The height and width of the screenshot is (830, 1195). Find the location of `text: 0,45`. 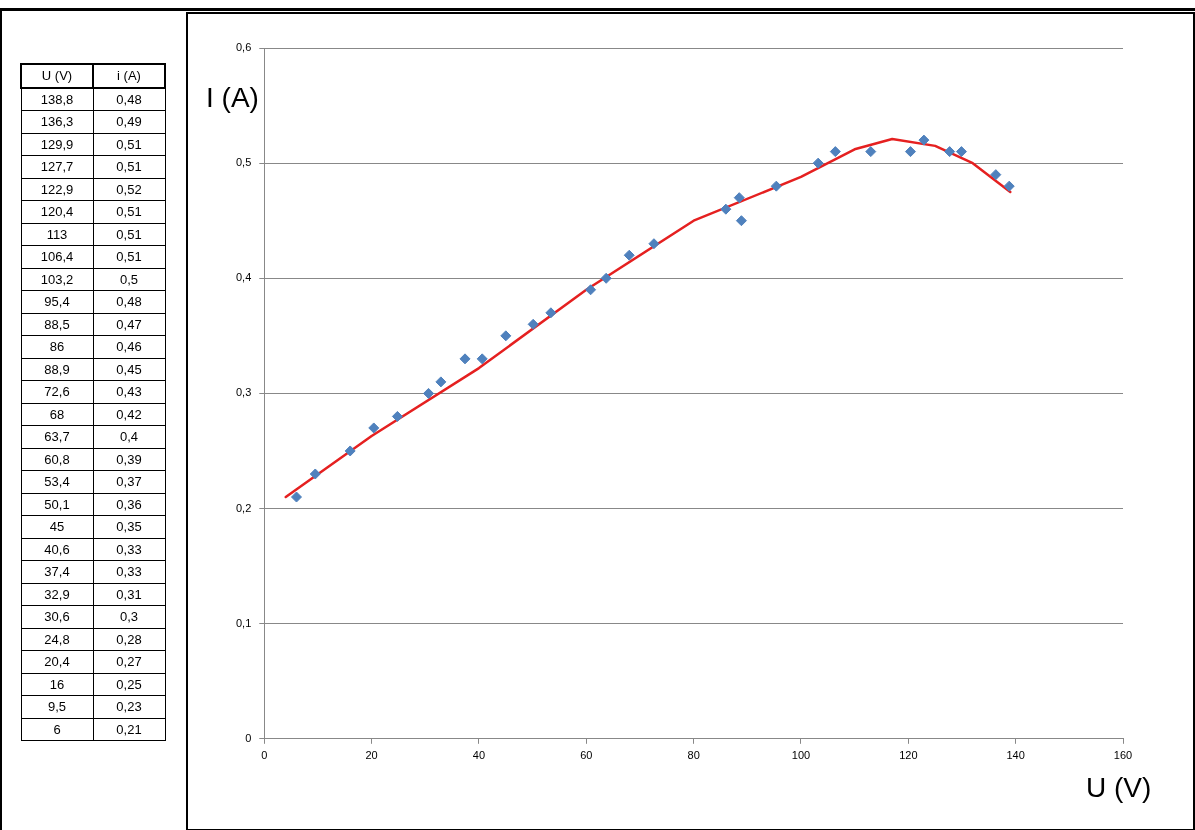

text: 0,45 is located at coordinates (129, 369).